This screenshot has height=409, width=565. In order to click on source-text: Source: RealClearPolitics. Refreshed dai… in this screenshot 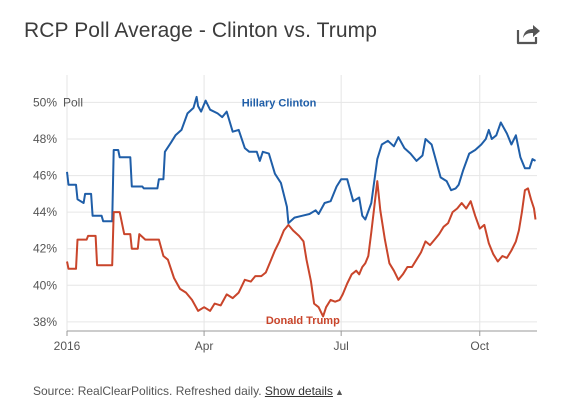, I will do `click(147, 391)`.